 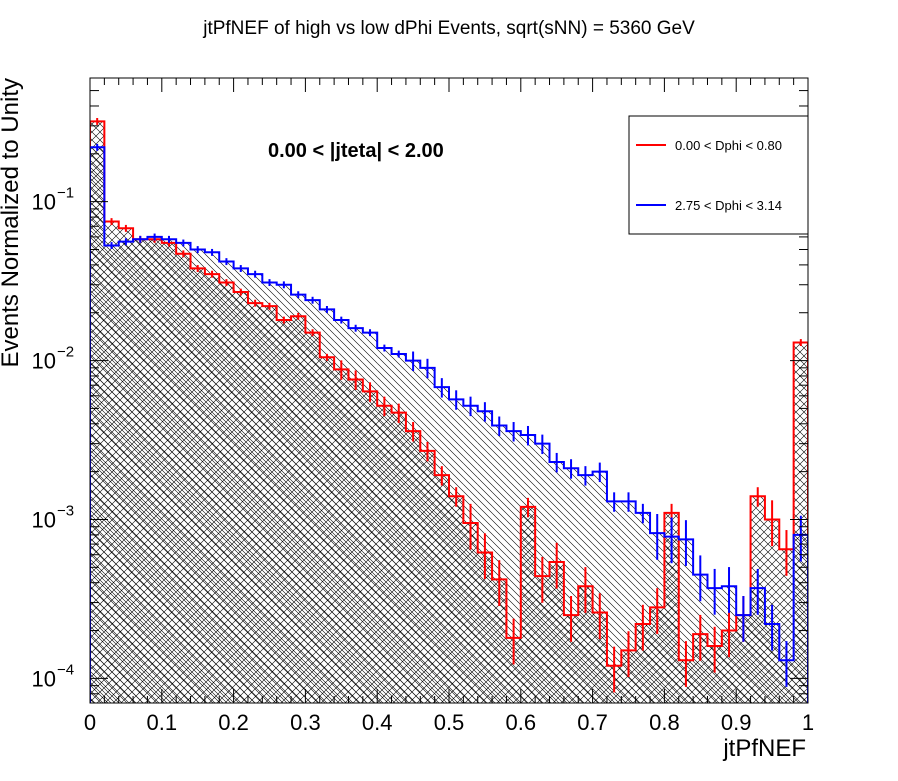 I want to click on legend: 0.00 < Dphi < 0.80 2.75 < Dphi < 3.14, so click(x=718, y=175).